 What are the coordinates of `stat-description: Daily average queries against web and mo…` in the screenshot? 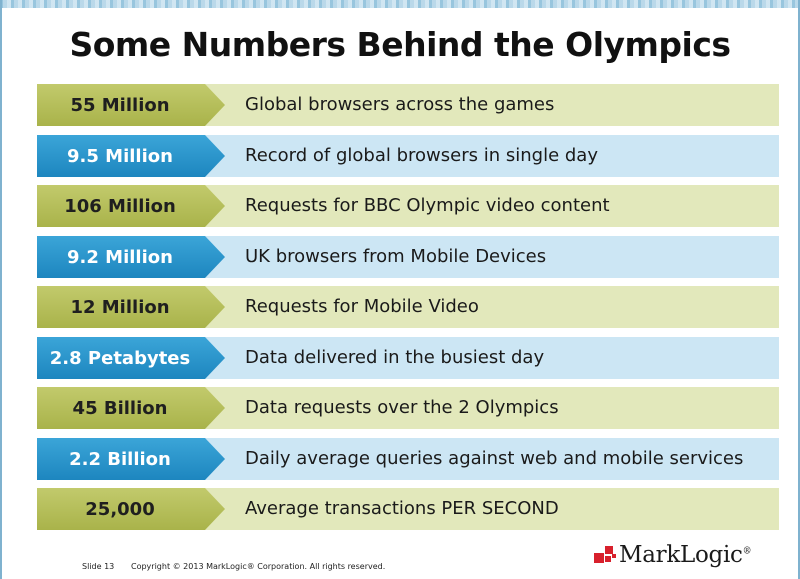 It's located at (494, 458).